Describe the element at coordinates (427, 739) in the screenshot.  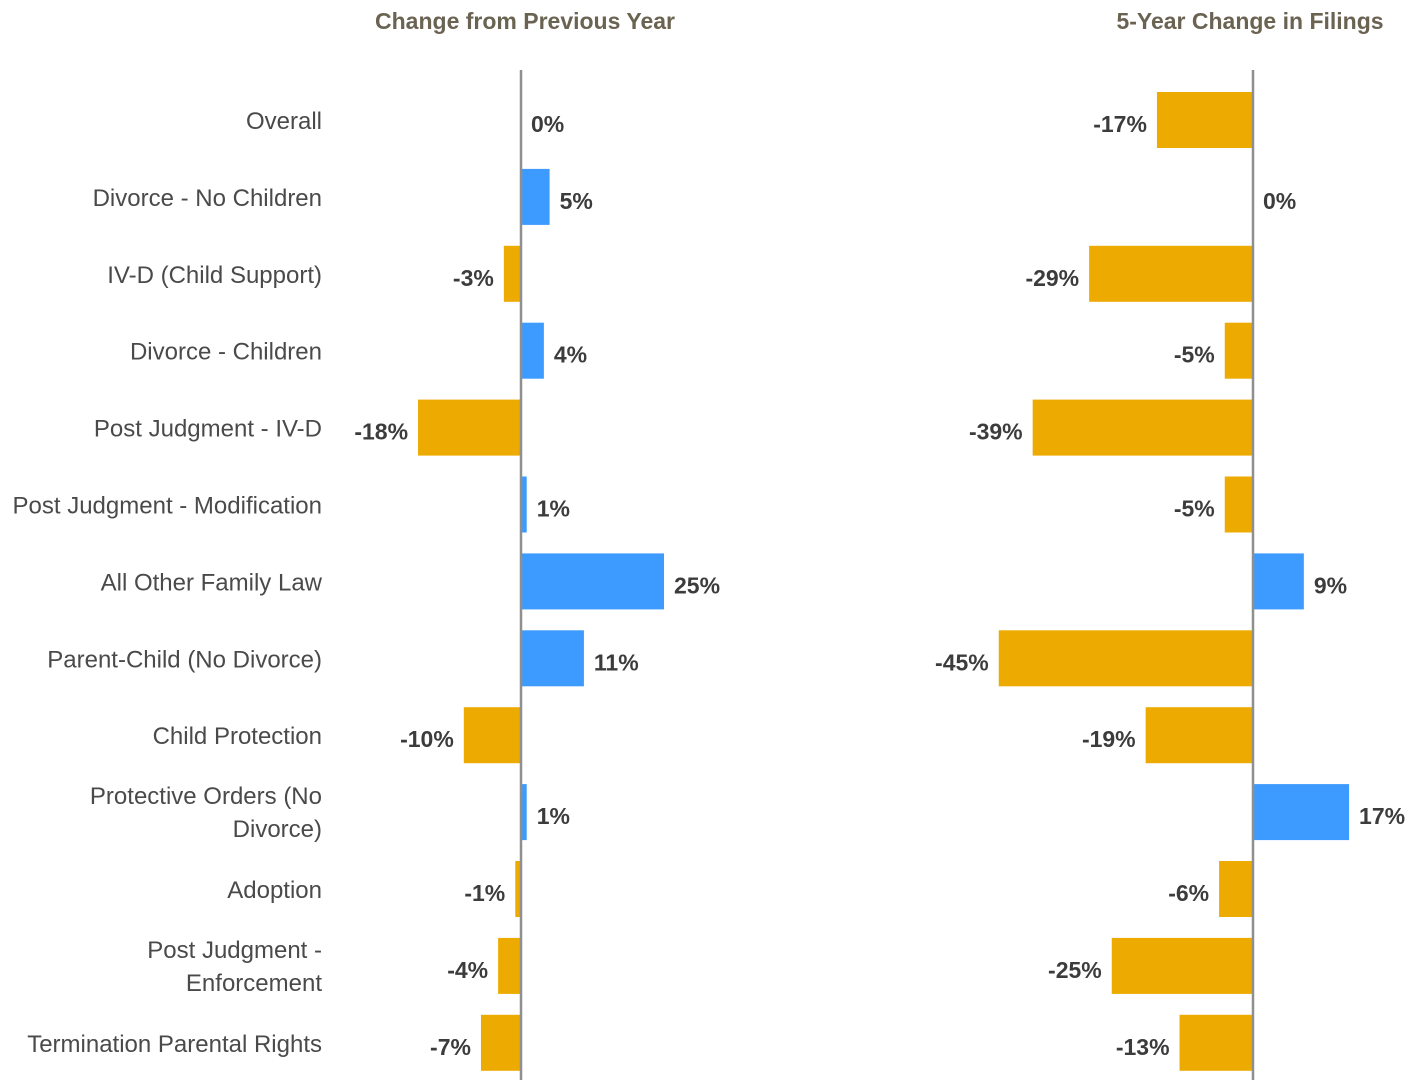
I see `data-label: -10%` at that location.